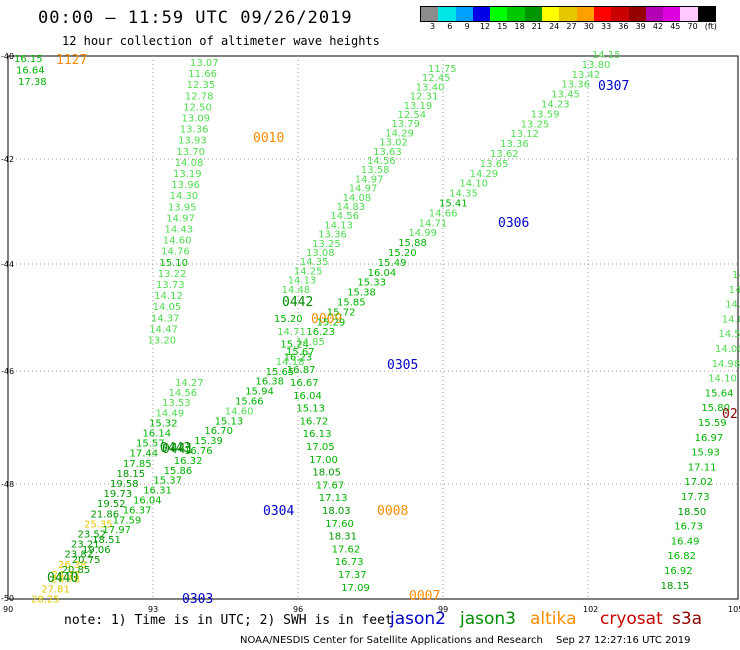  I want to click on swh-value: 15.80, so click(715, 408).